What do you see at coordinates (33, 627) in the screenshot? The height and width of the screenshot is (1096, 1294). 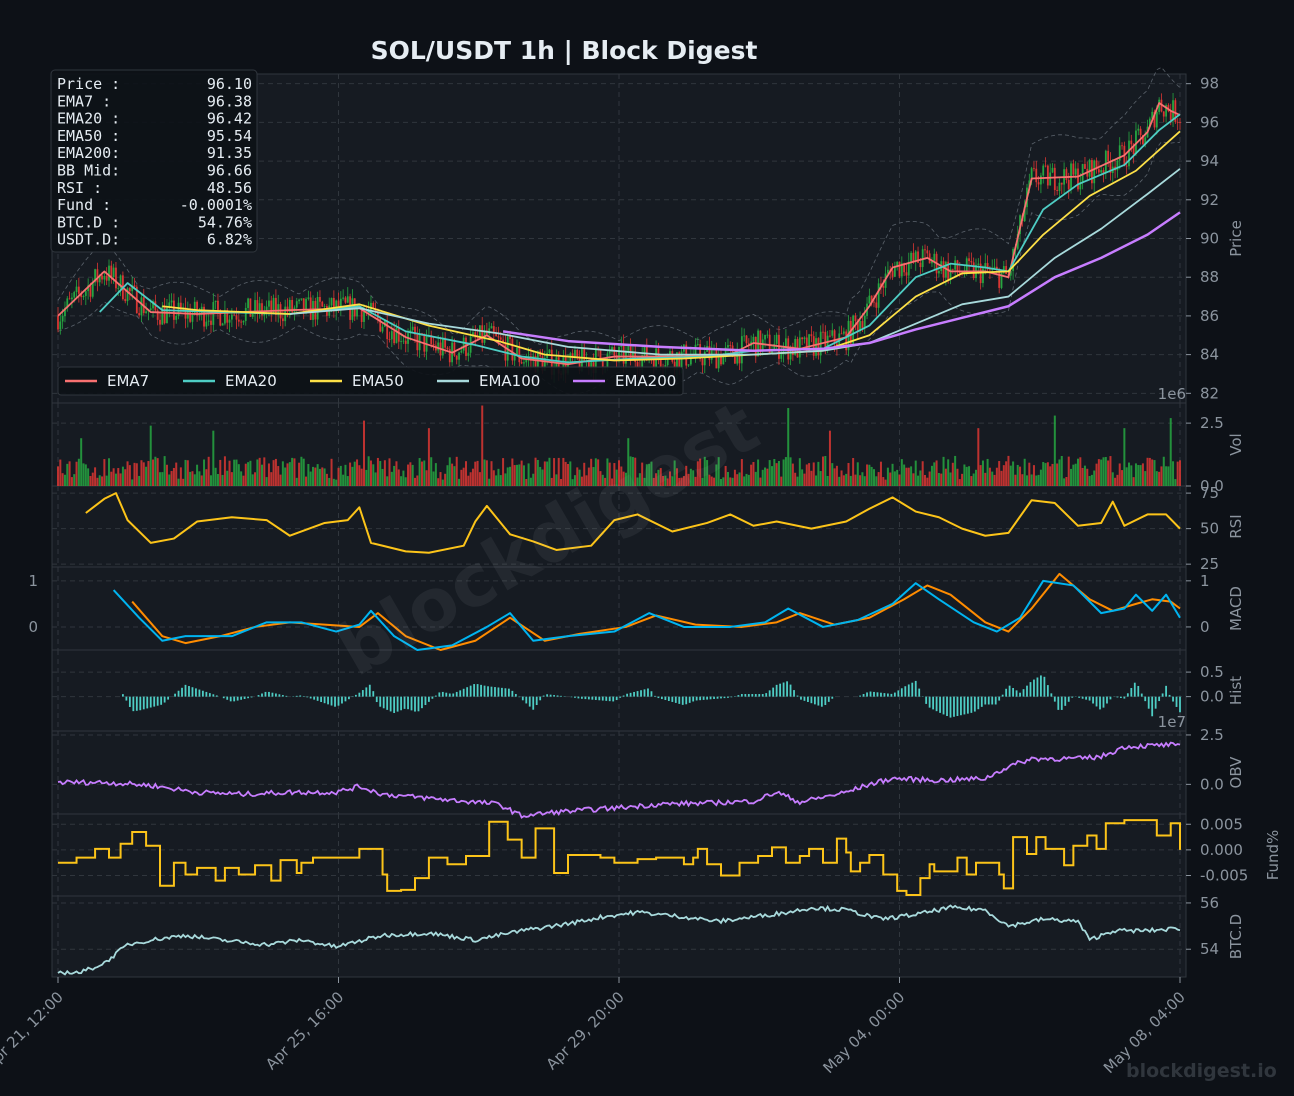 I see `macd-left-tick-1: 0` at bounding box center [33, 627].